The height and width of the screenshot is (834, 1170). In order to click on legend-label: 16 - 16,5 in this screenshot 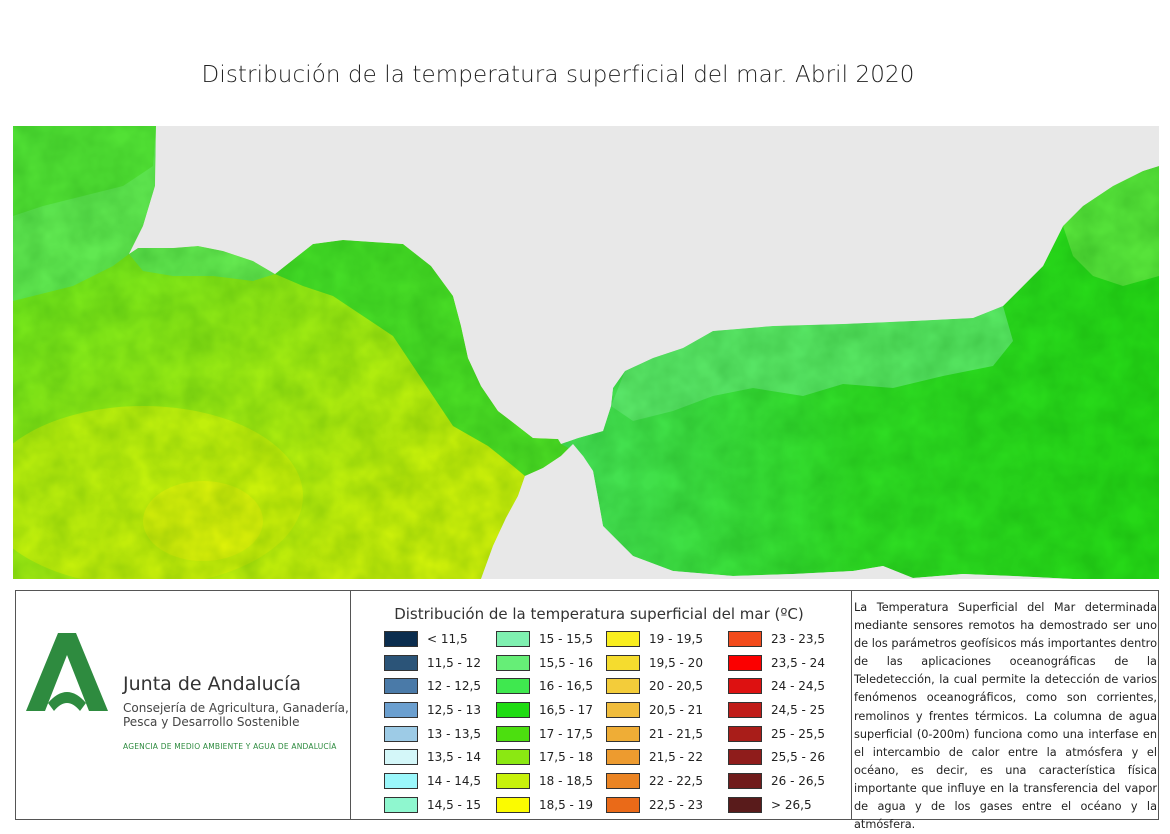, I will do `click(566, 686)`.